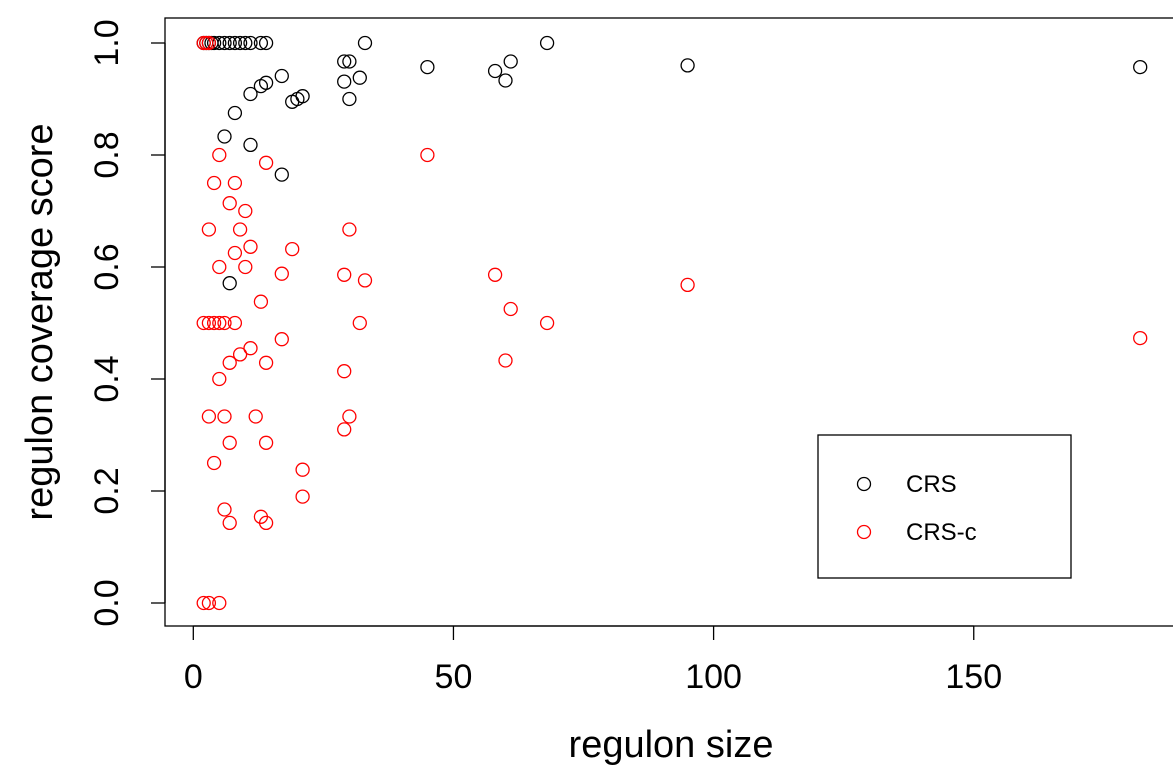  I want to click on x-axis-label: regulon size, so click(671, 745).